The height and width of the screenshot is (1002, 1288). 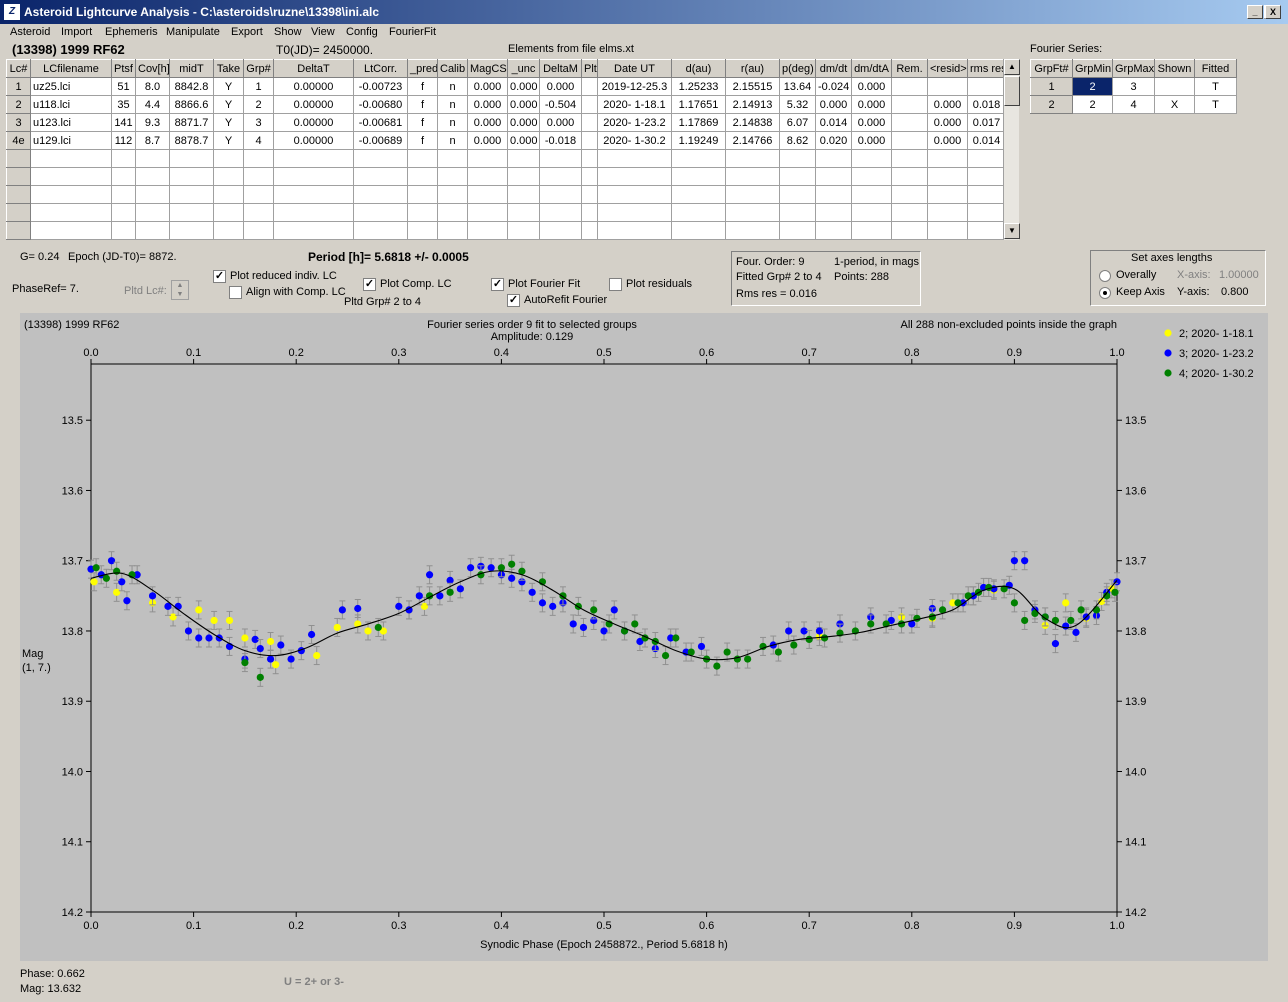 I want to click on table-cell: u129.lci, so click(x=71, y=140).